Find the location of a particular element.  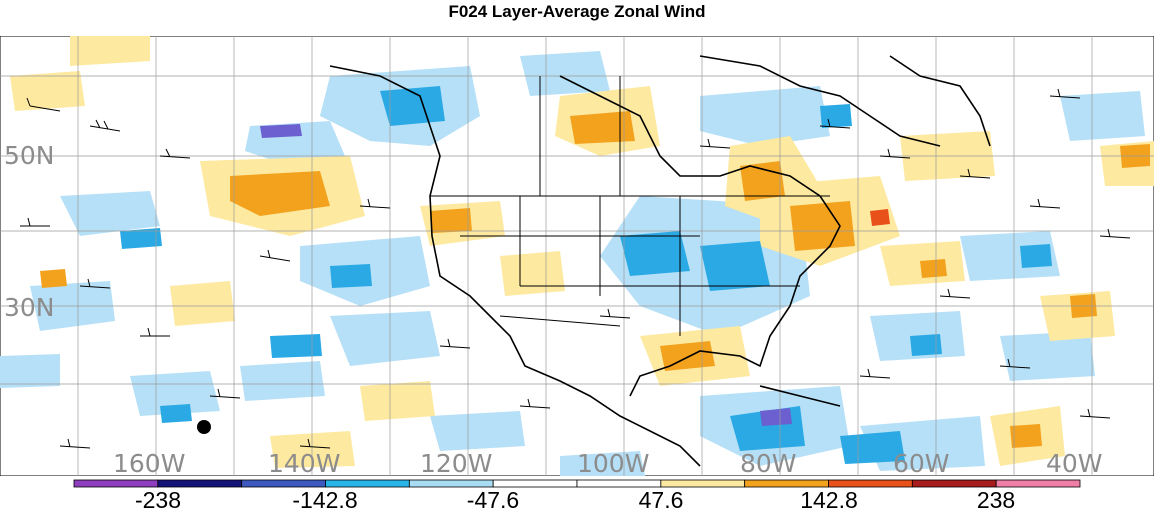

lon-label-100w: 100W is located at coordinates (613, 462).